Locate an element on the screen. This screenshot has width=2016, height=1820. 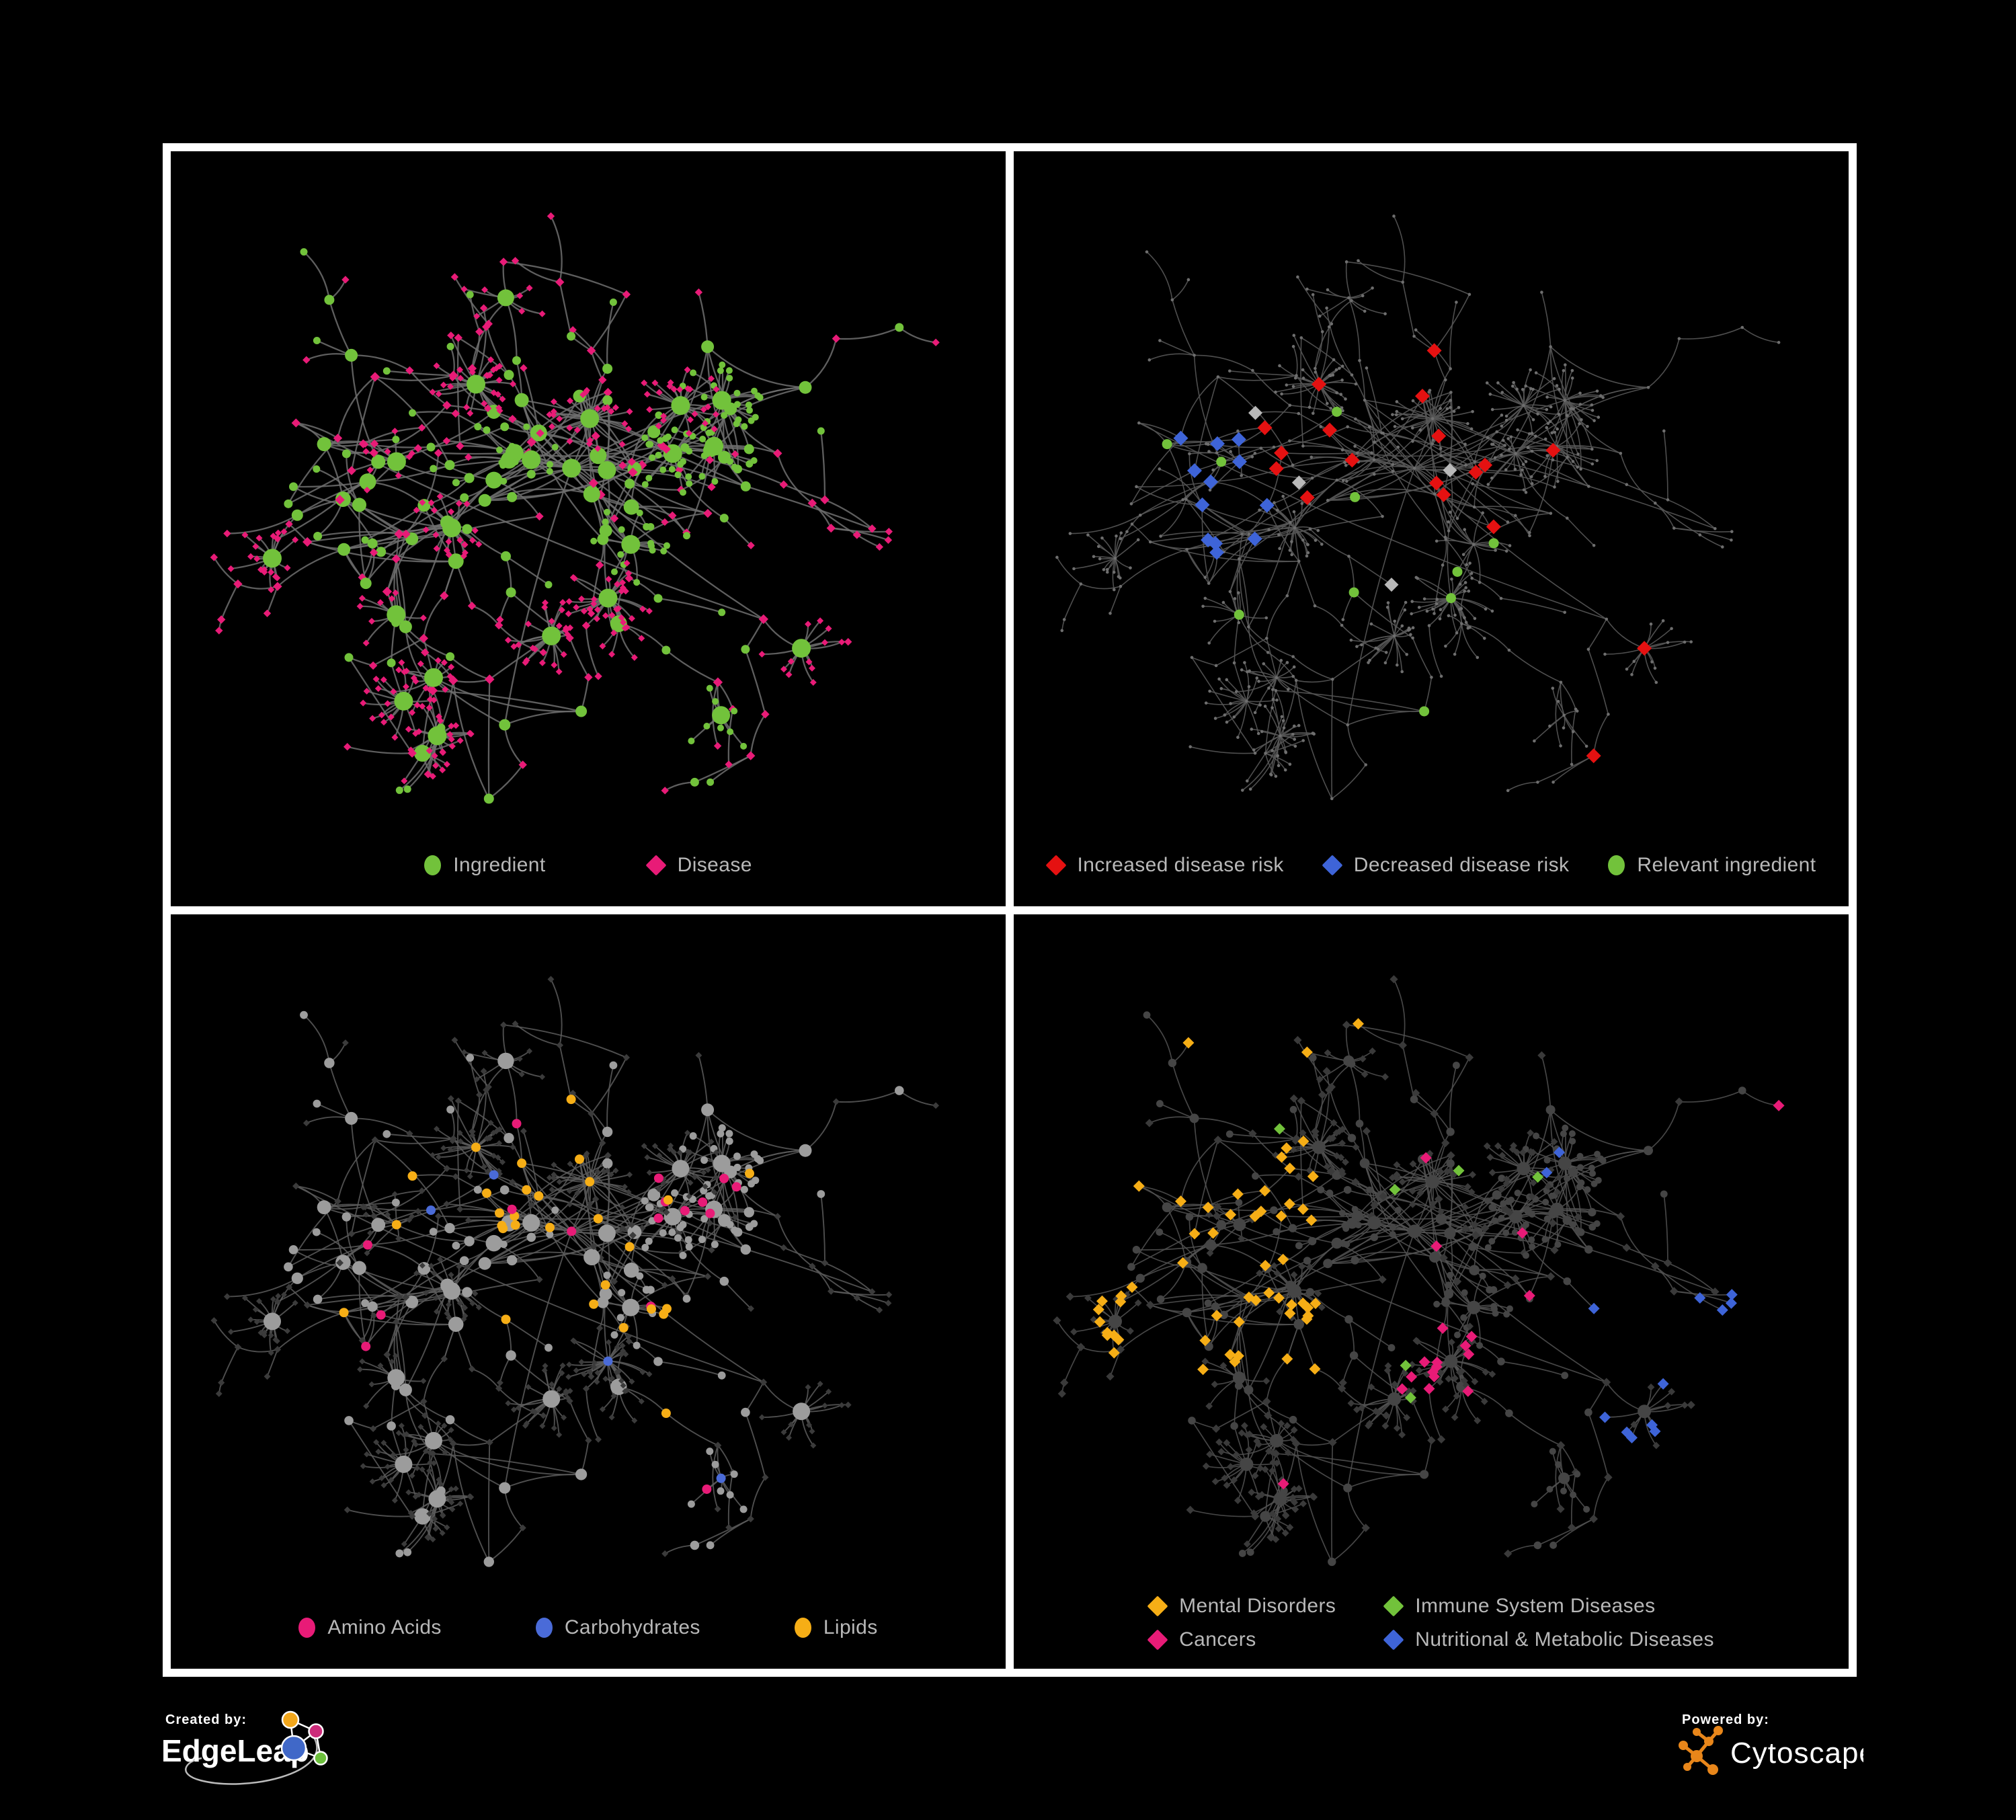
legend-label: Carbohydrates is located at coordinates (632, 1627).